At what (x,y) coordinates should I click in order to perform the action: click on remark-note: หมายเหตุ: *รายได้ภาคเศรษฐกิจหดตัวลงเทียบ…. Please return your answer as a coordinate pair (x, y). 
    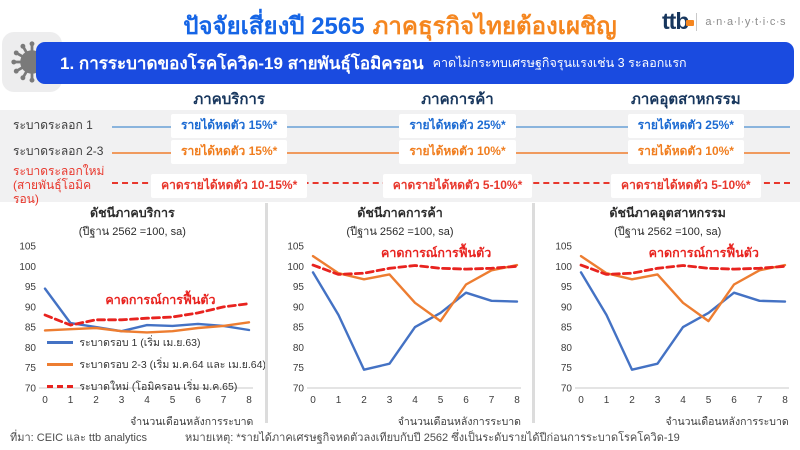
    Looking at the image, I should click on (432, 438).